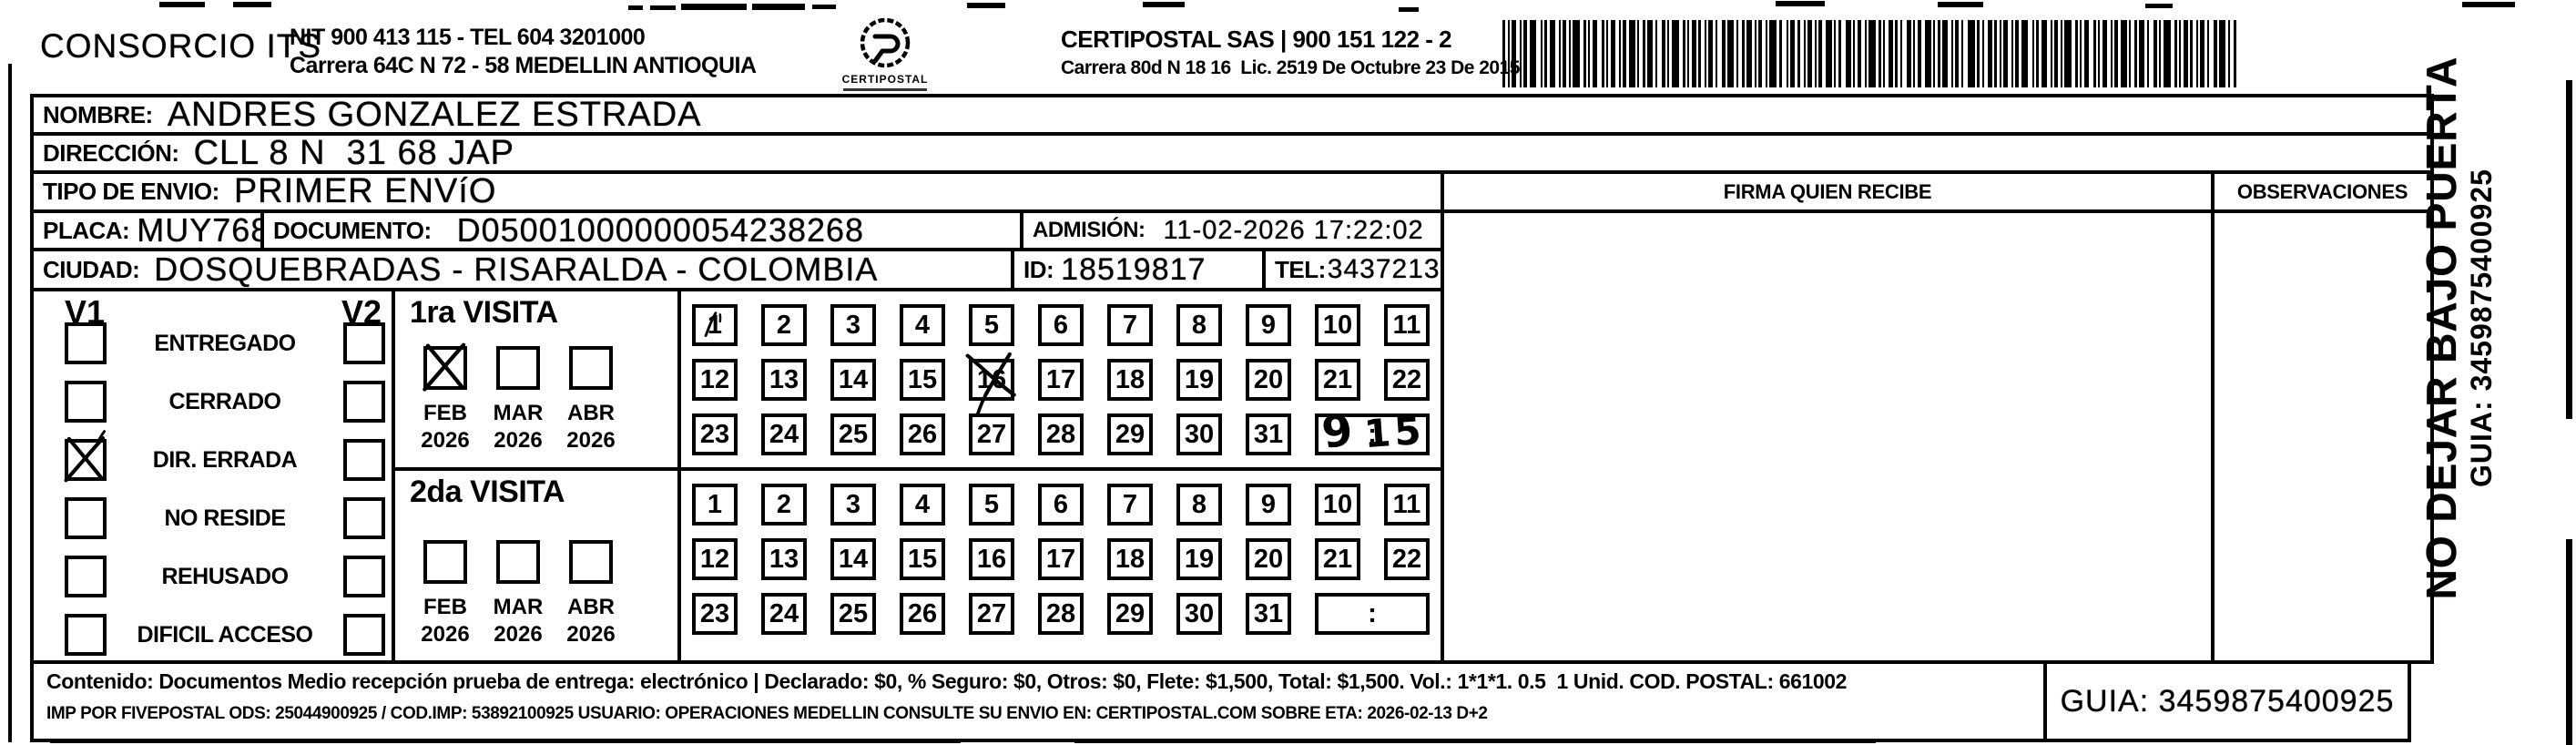  What do you see at coordinates (1130, 504) in the screenshot?
I see `day-number: 7` at bounding box center [1130, 504].